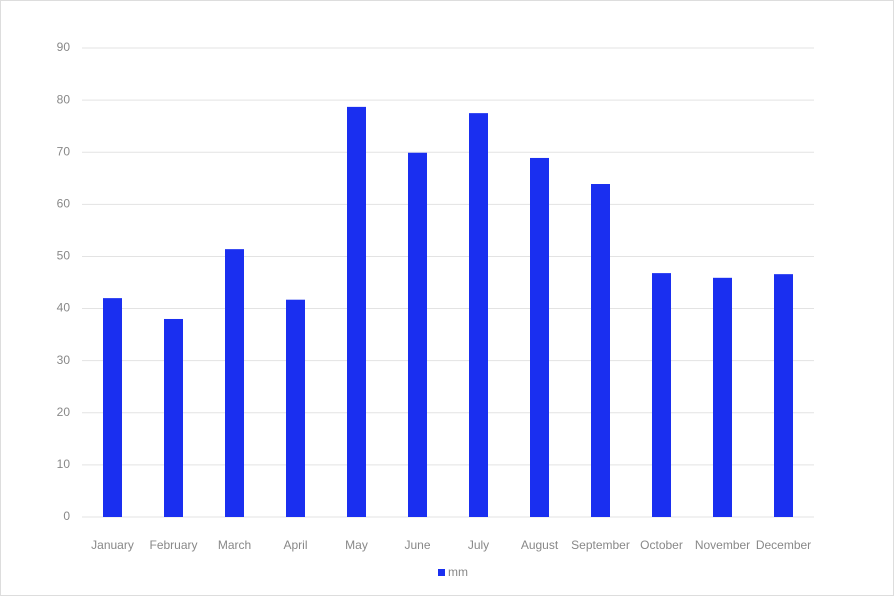 The height and width of the screenshot is (596, 894). I want to click on y-tick-label: 50, so click(64, 256).